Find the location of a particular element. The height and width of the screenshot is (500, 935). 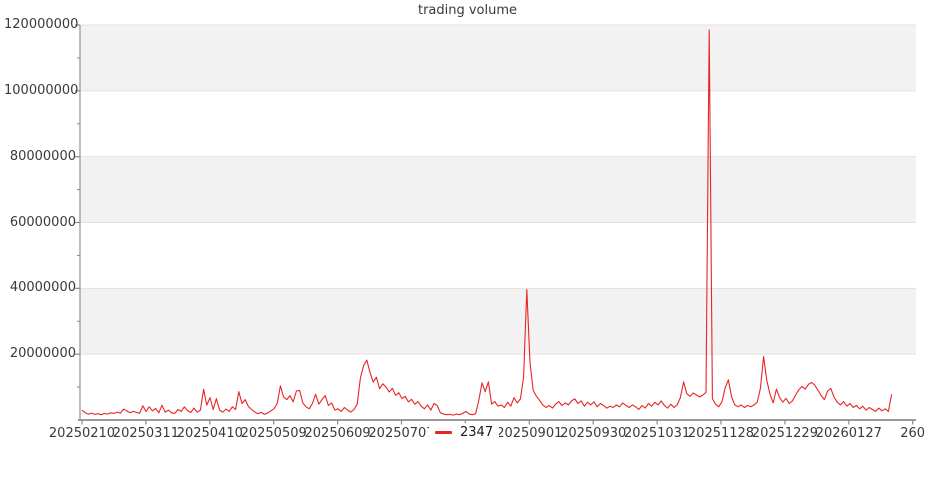

x-tick-label: 20250509 is located at coordinates (273, 433).